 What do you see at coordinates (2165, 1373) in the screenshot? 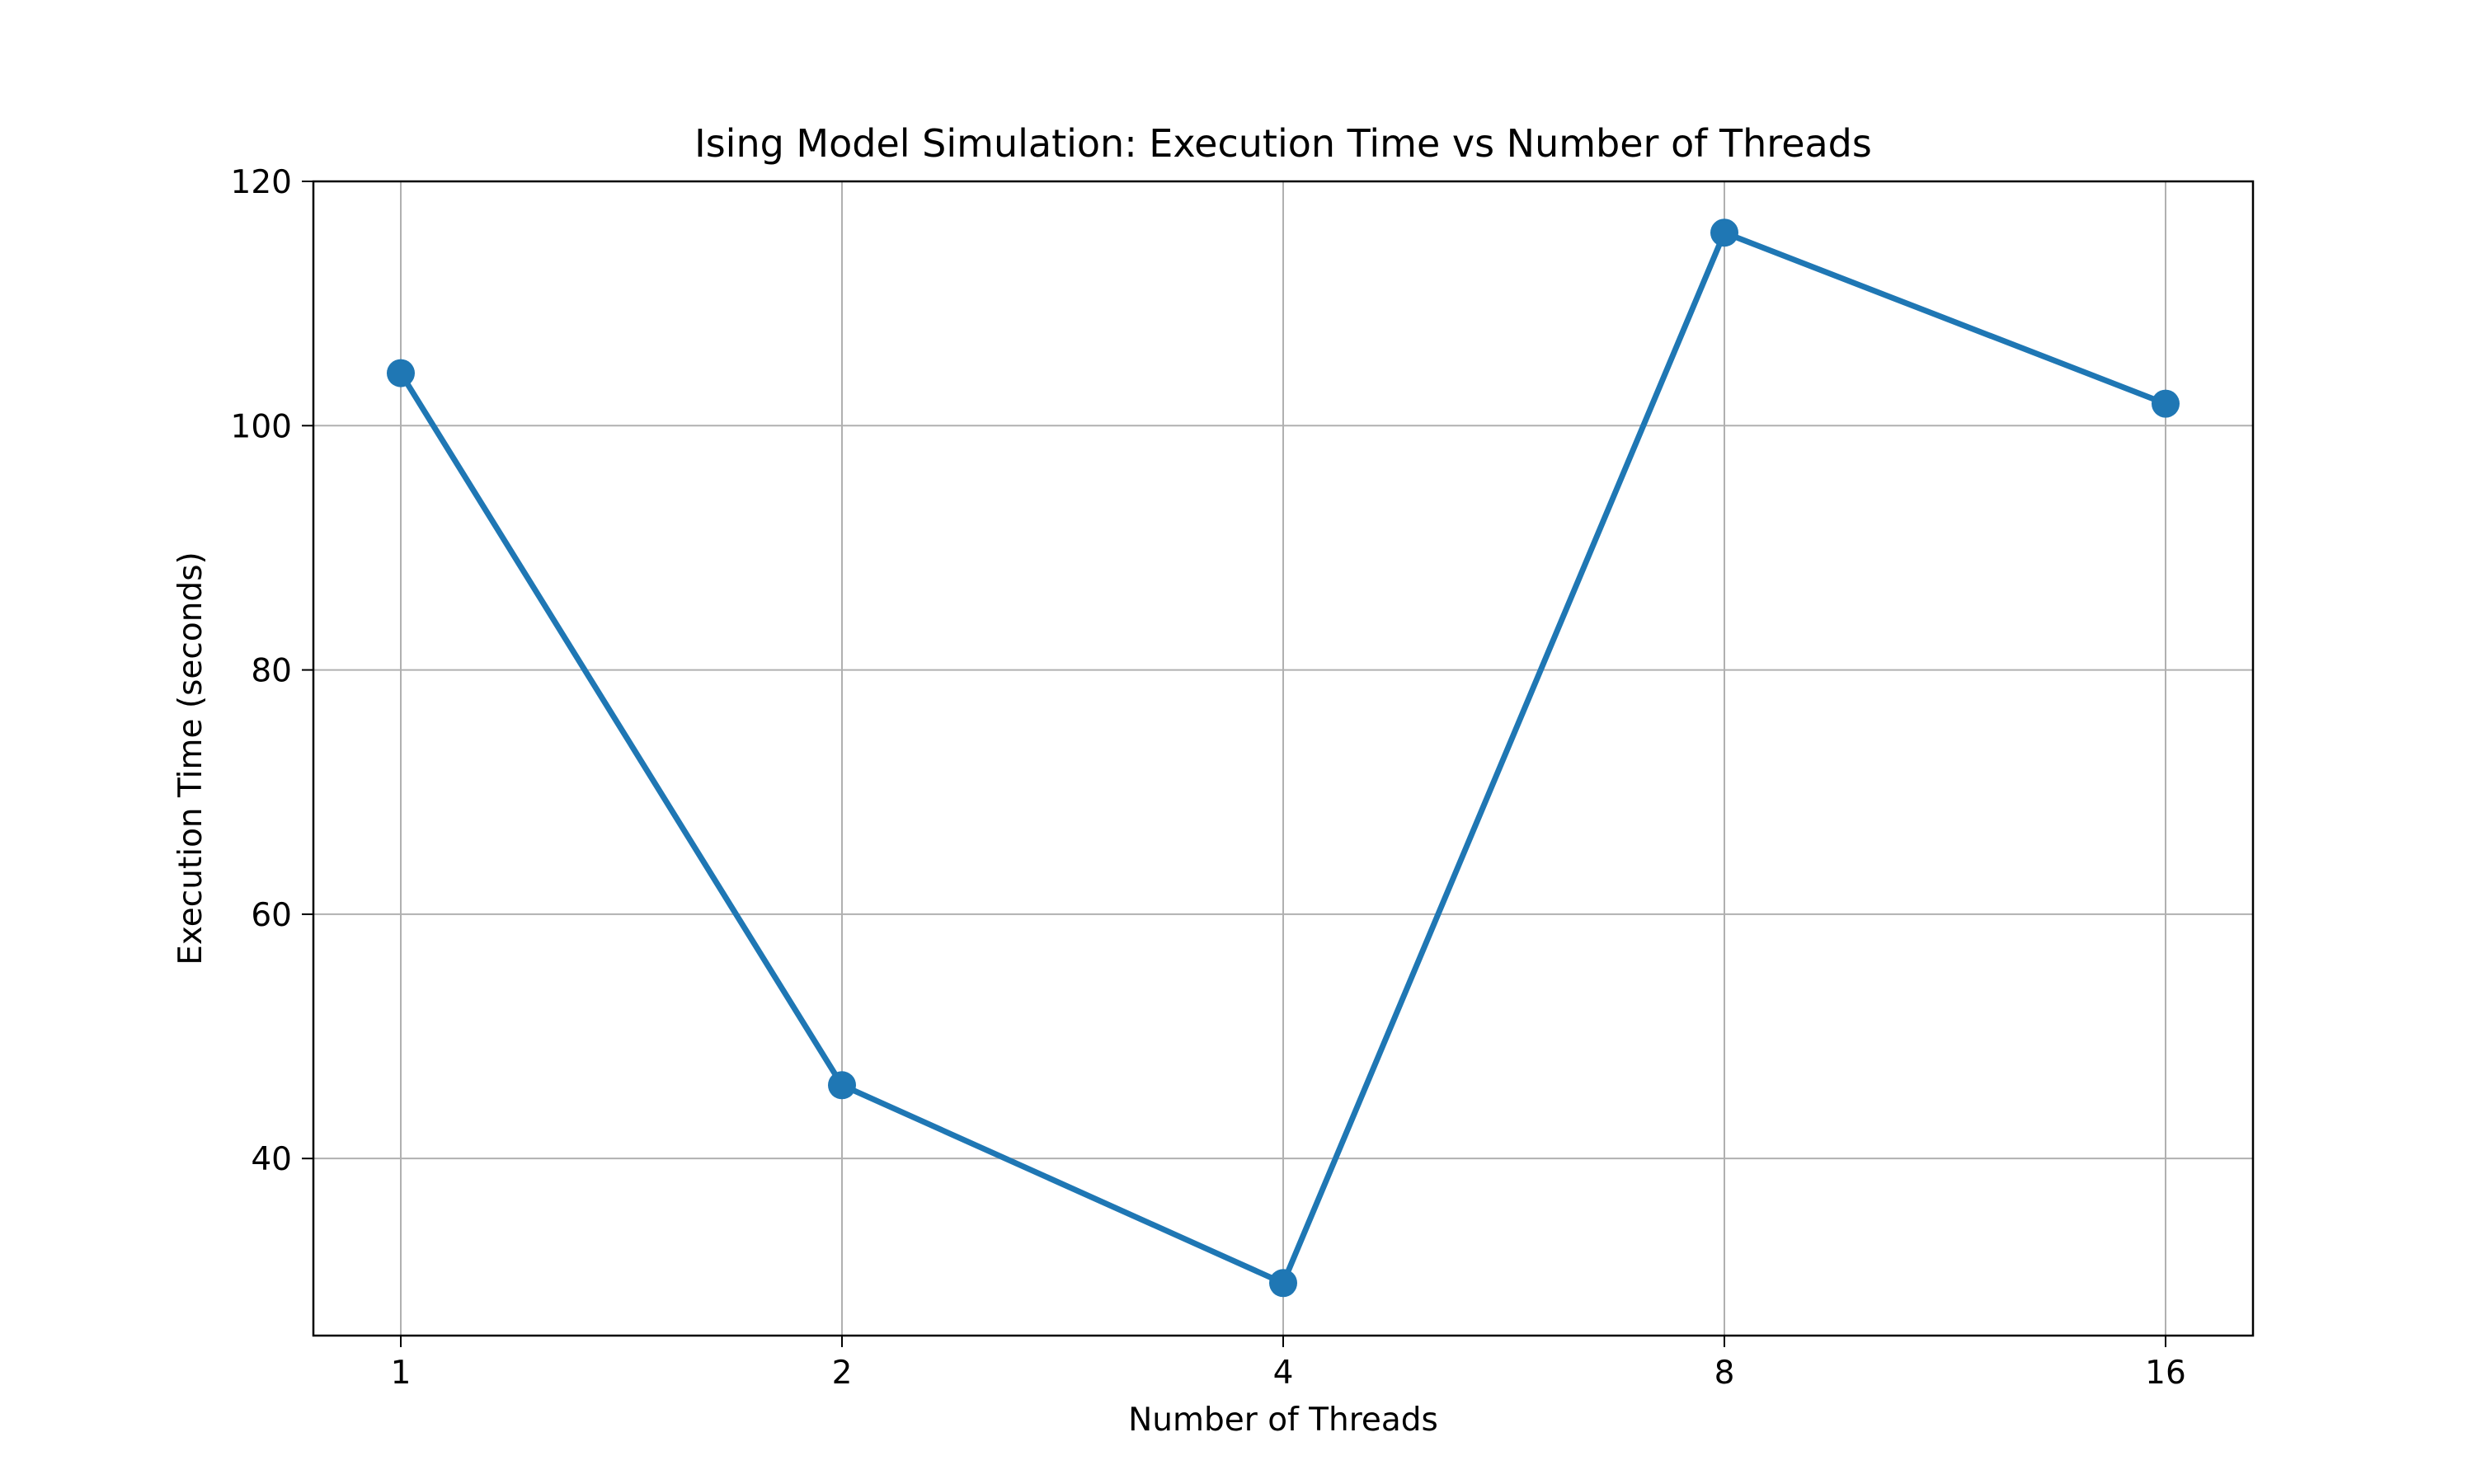
I see `x-tick-label: 16` at bounding box center [2165, 1373].